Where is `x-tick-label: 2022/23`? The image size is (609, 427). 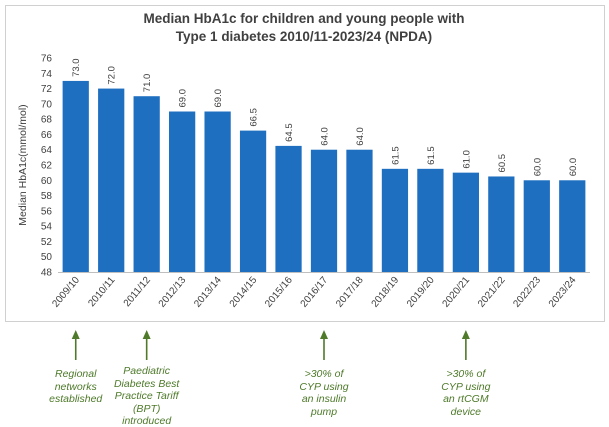 x-tick-label: 2022/23 is located at coordinates (527, 292).